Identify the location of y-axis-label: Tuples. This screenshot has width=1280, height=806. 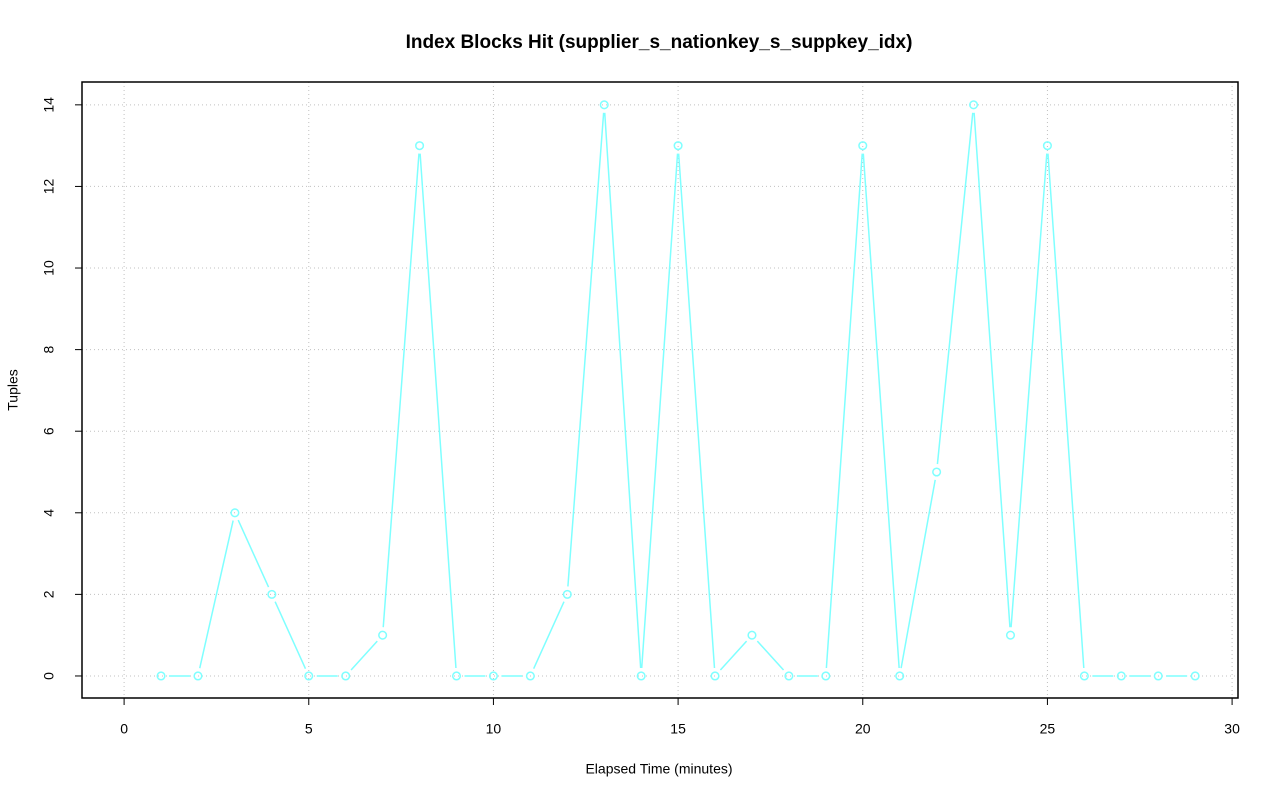
(13, 390).